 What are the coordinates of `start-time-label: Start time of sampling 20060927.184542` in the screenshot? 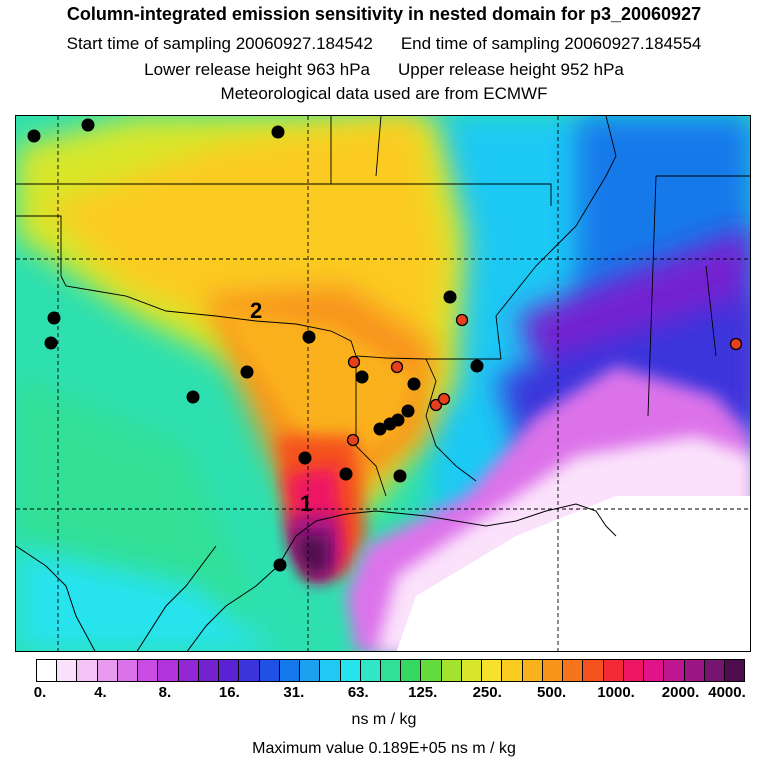 It's located at (219, 43).